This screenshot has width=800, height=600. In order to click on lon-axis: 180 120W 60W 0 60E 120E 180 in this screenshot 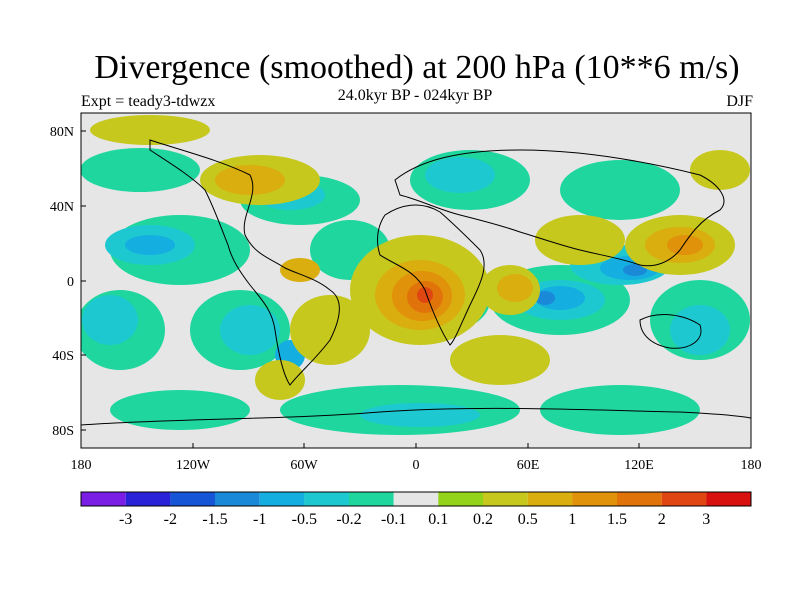, I will do `click(416, 458)`.